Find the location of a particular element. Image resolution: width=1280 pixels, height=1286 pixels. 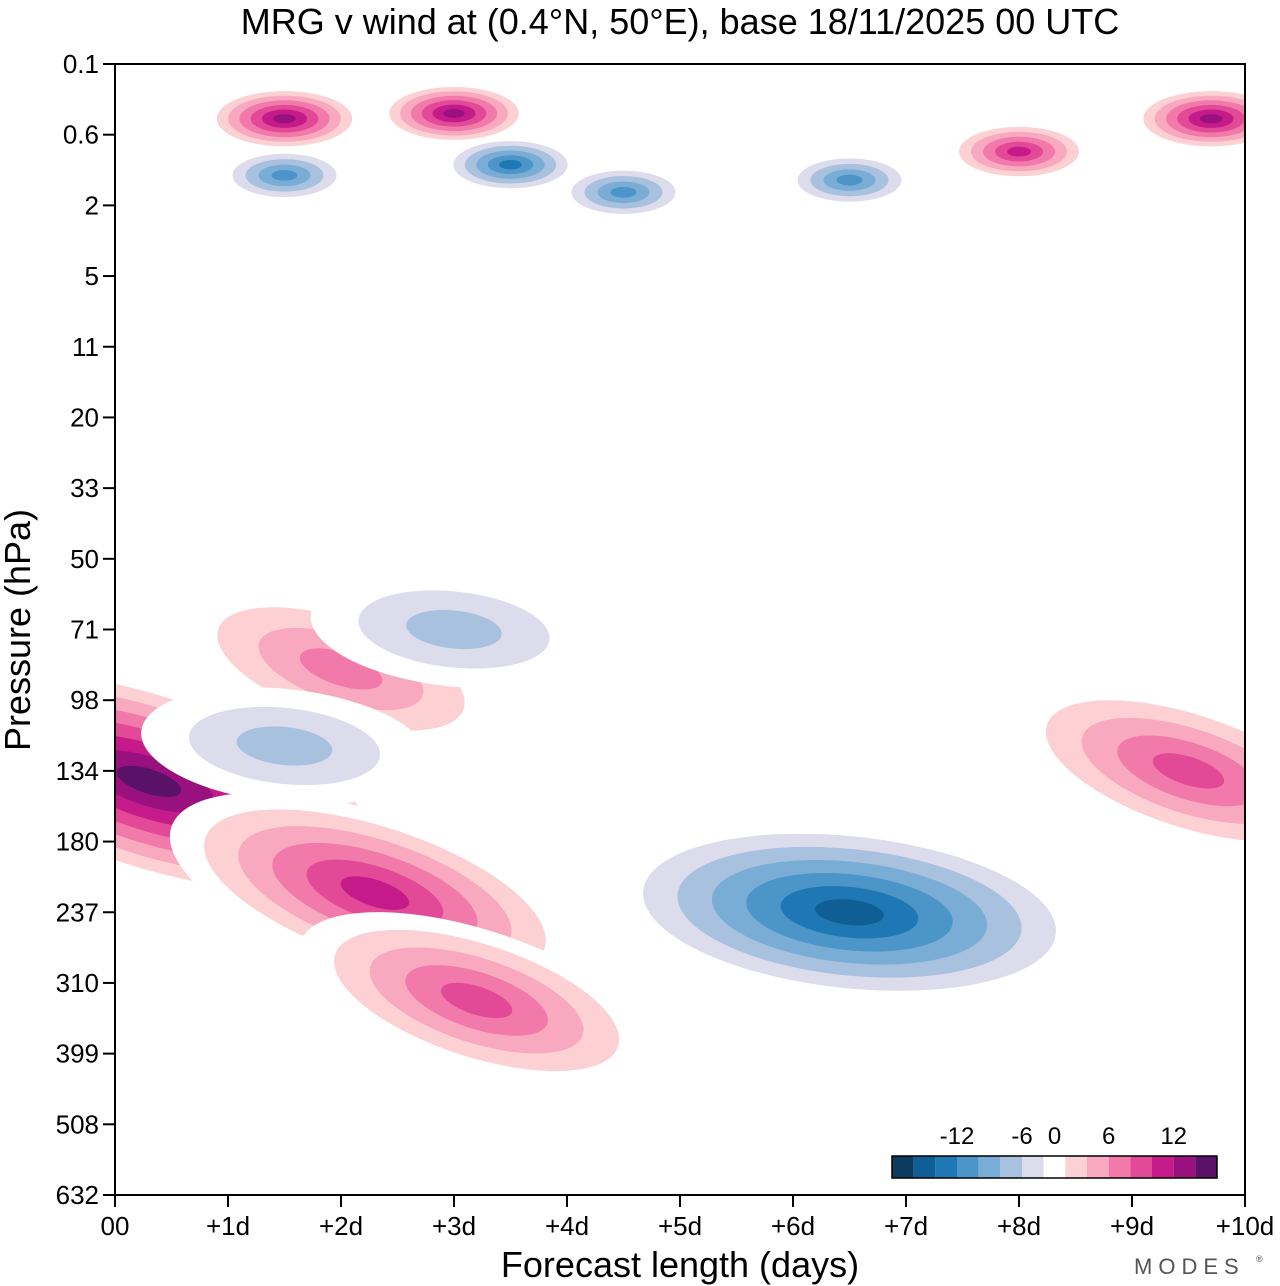

y-tick-label: 310 is located at coordinates (77, 983).